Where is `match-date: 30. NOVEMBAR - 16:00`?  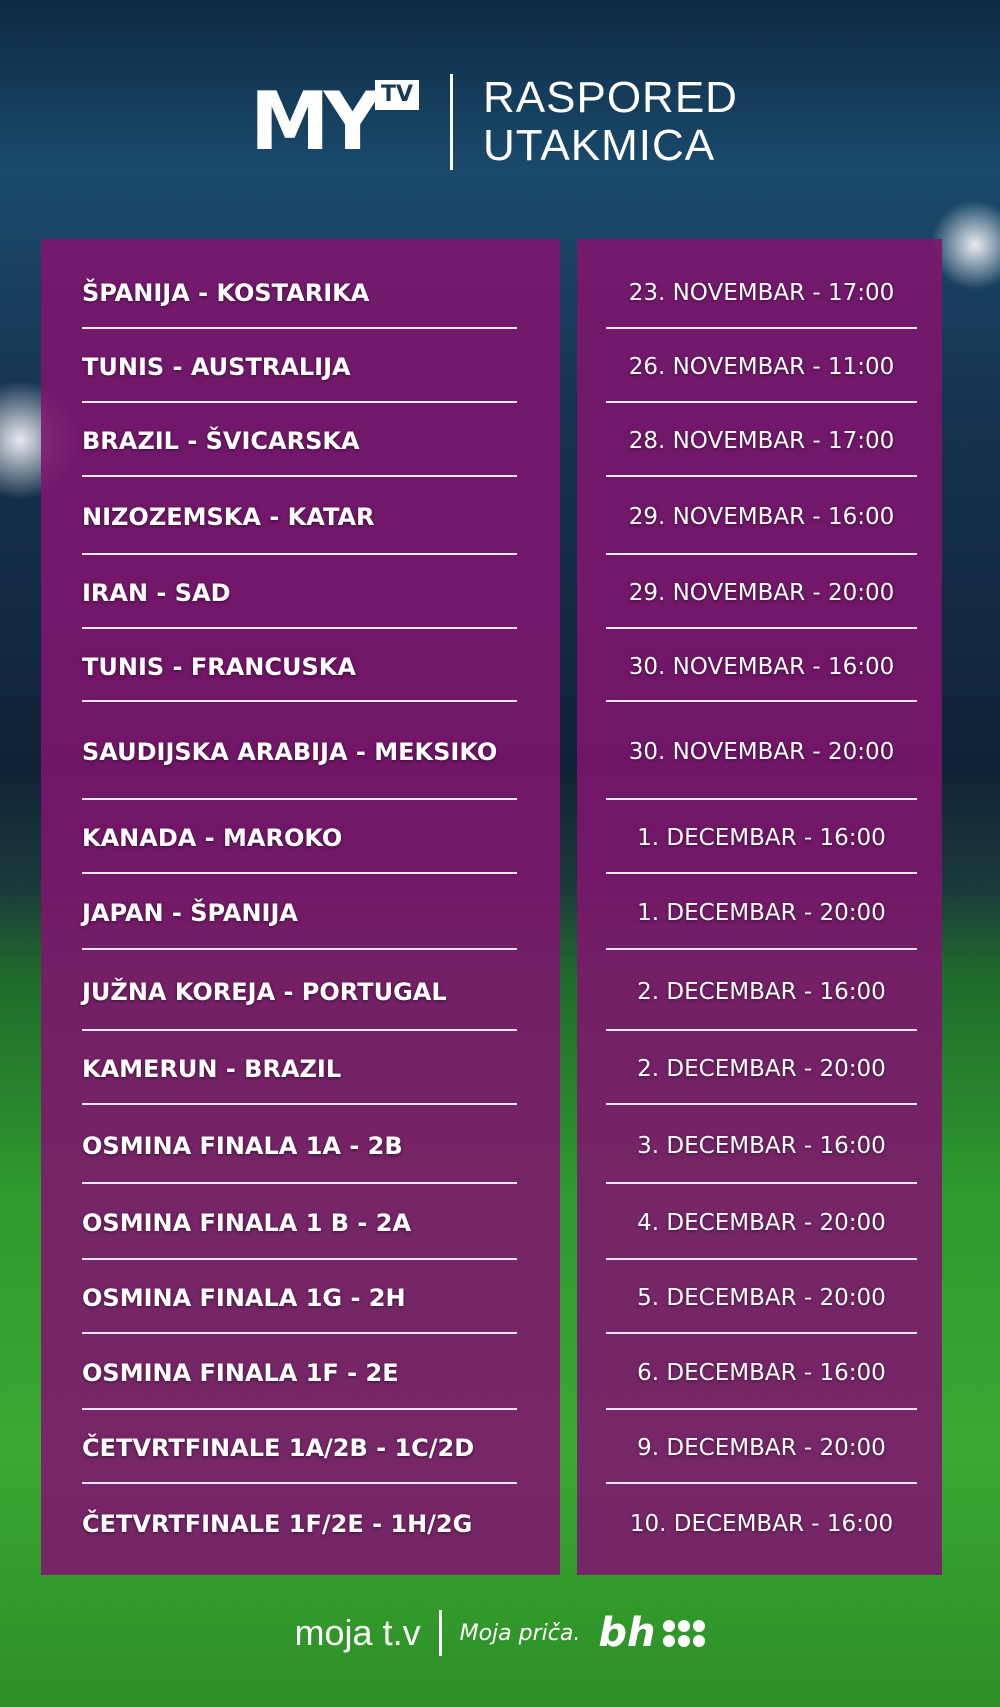 match-date: 30. NOVEMBAR - 16:00 is located at coordinates (761, 666).